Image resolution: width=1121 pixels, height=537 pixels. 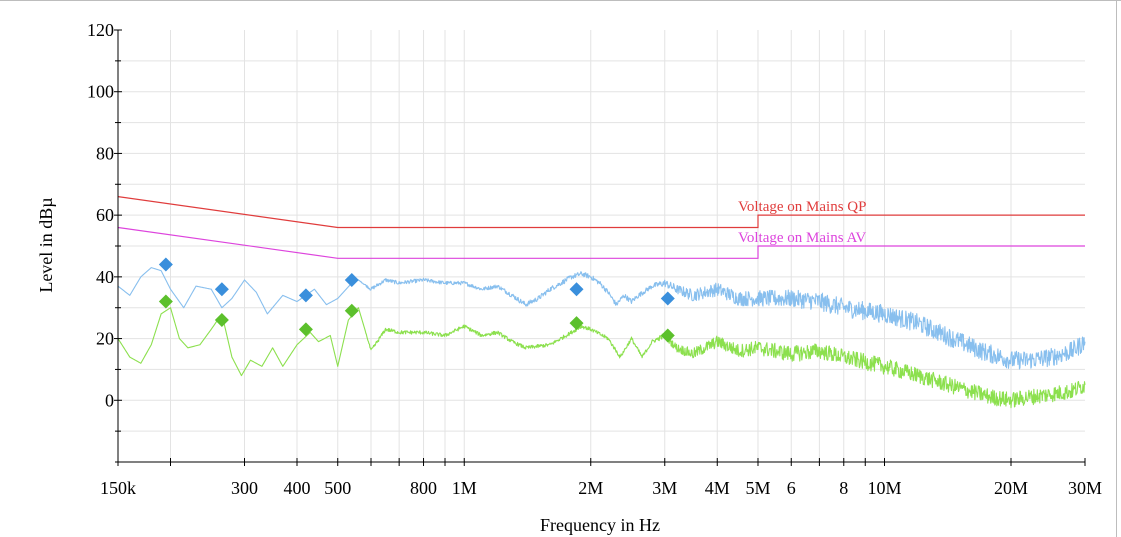 What do you see at coordinates (100, 92) in the screenshot?
I see `y-tick-label: 100` at bounding box center [100, 92].